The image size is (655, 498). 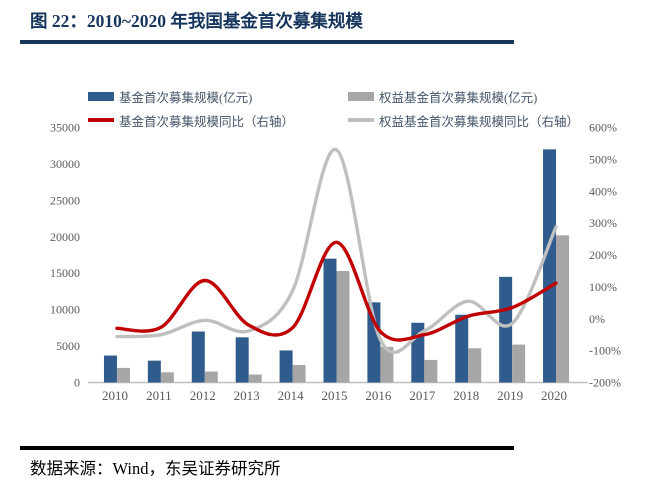 I want to click on left-axis-tick: 0, so click(x=77, y=383).